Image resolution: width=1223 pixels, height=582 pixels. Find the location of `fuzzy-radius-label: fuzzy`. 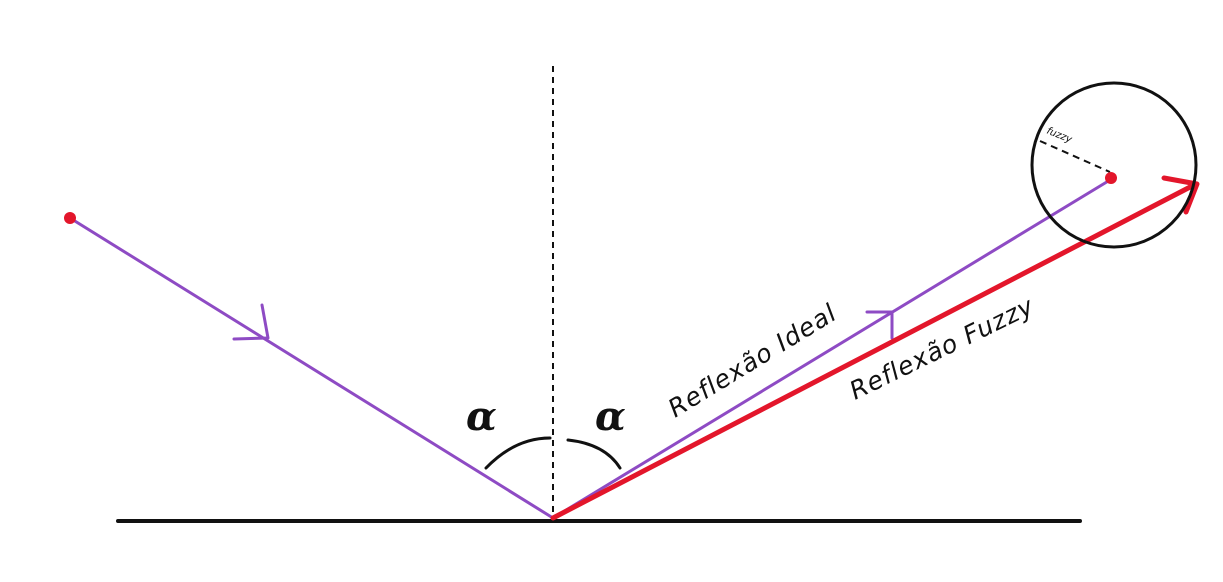

fuzzy-radius-label: fuzzy is located at coordinates (1059, 136).